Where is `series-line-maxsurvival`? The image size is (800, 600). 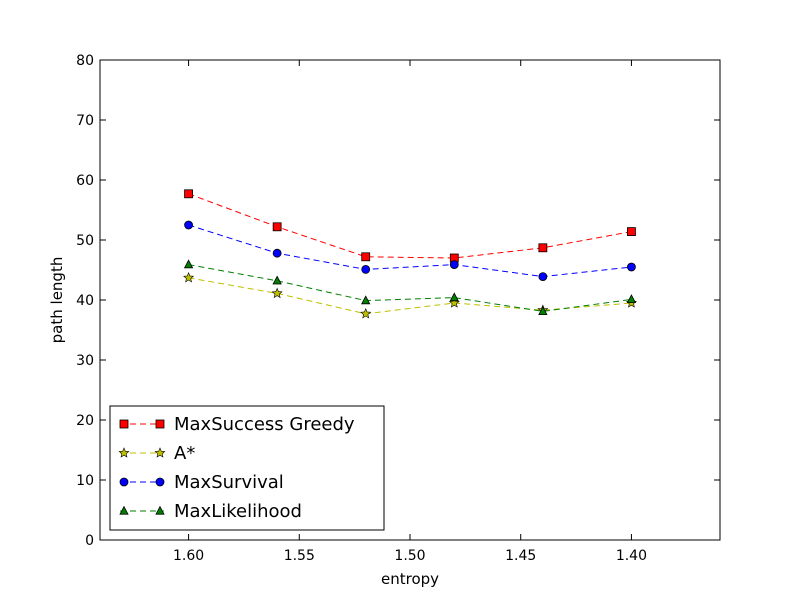
series-line-maxsurvival is located at coordinates (410, 251).